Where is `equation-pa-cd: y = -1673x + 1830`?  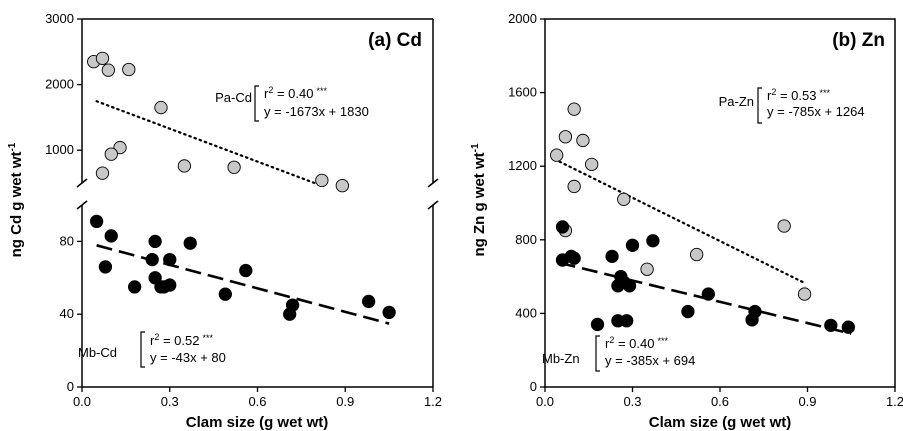 equation-pa-cd: y = -1673x + 1830 is located at coordinates (316, 111).